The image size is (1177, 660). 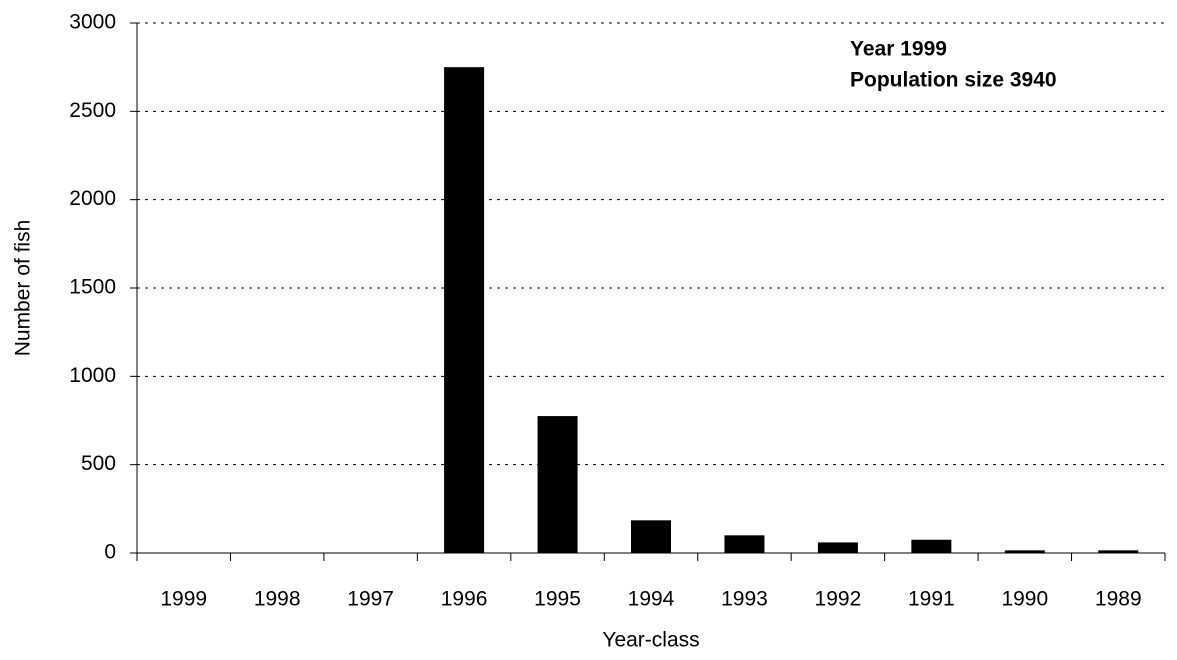 What do you see at coordinates (23, 288) in the screenshot?
I see `y-axis-label: Number of fish` at bounding box center [23, 288].